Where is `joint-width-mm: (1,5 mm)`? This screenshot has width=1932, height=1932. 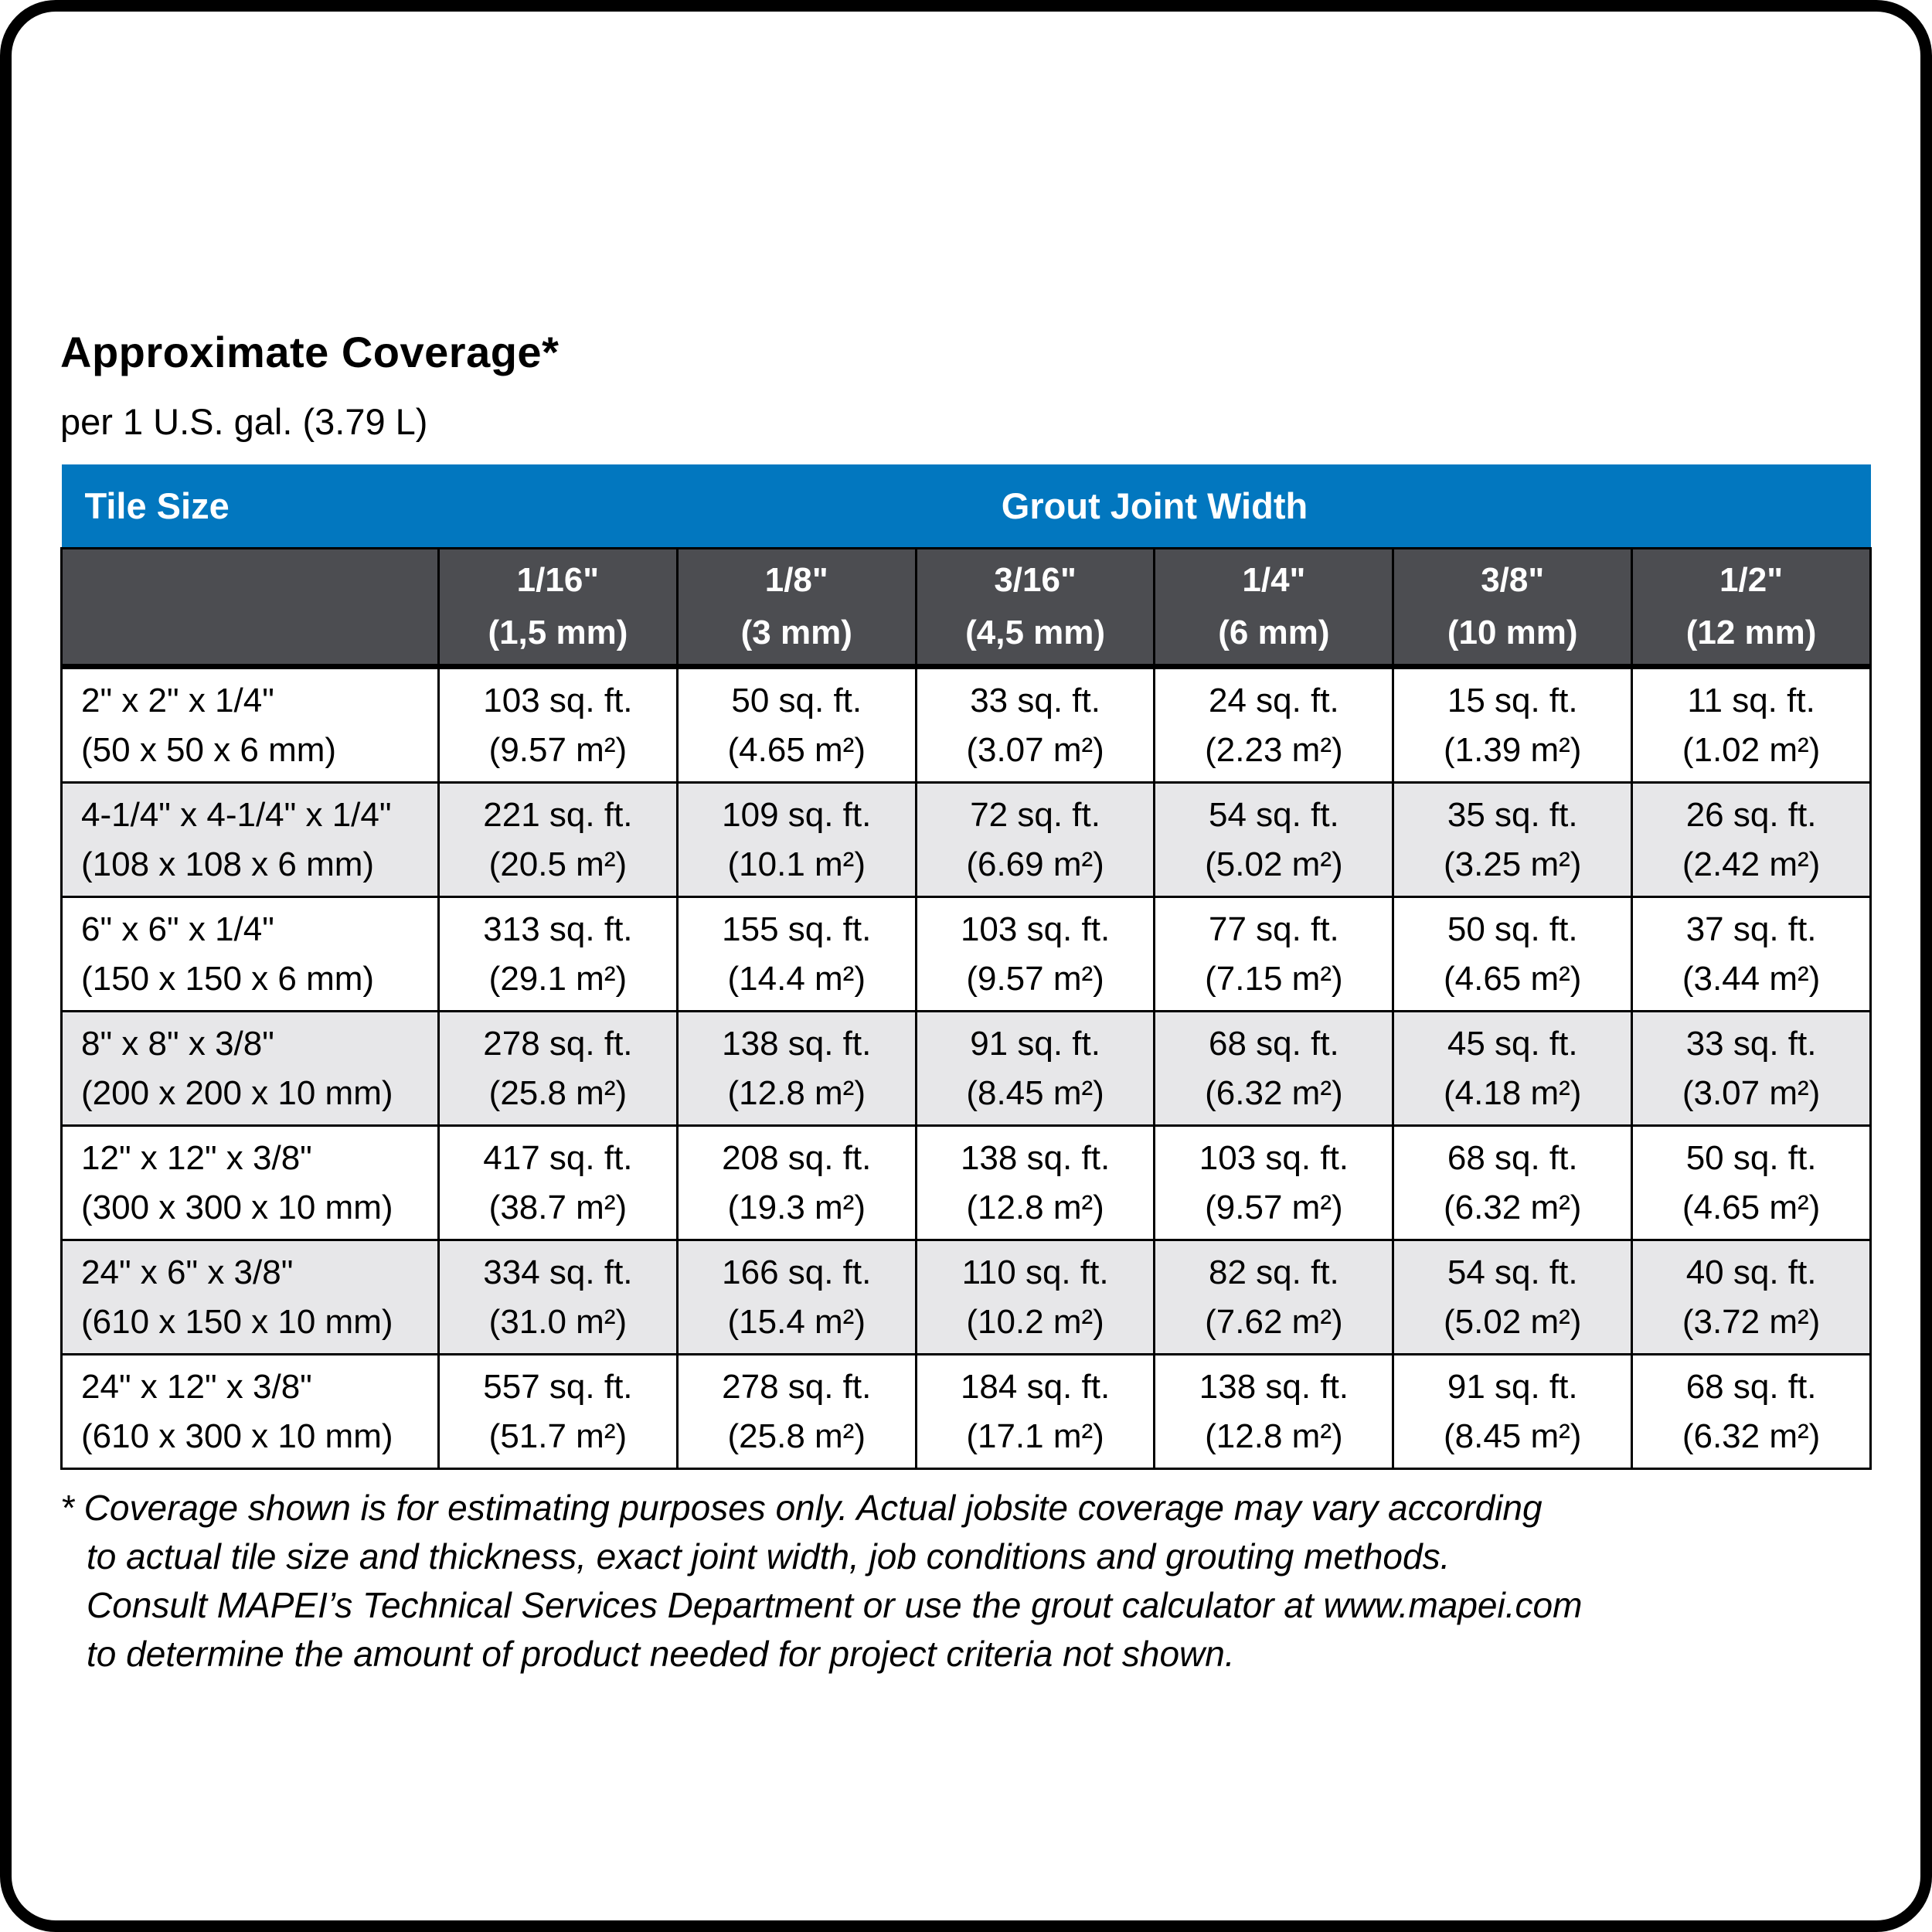 joint-width-mm: (1,5 mm) is located at coordinates (558, 632).